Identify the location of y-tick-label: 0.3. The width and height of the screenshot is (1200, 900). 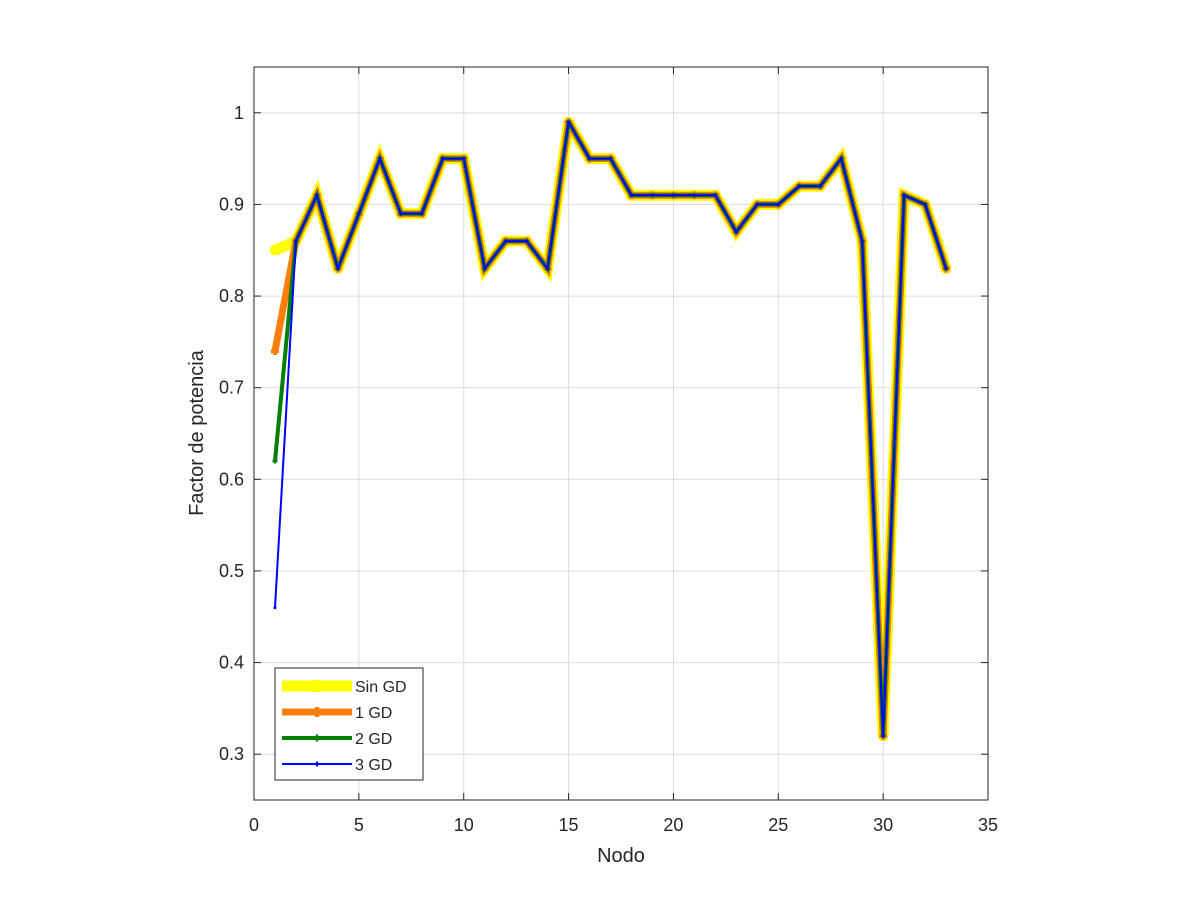
(231, 754).